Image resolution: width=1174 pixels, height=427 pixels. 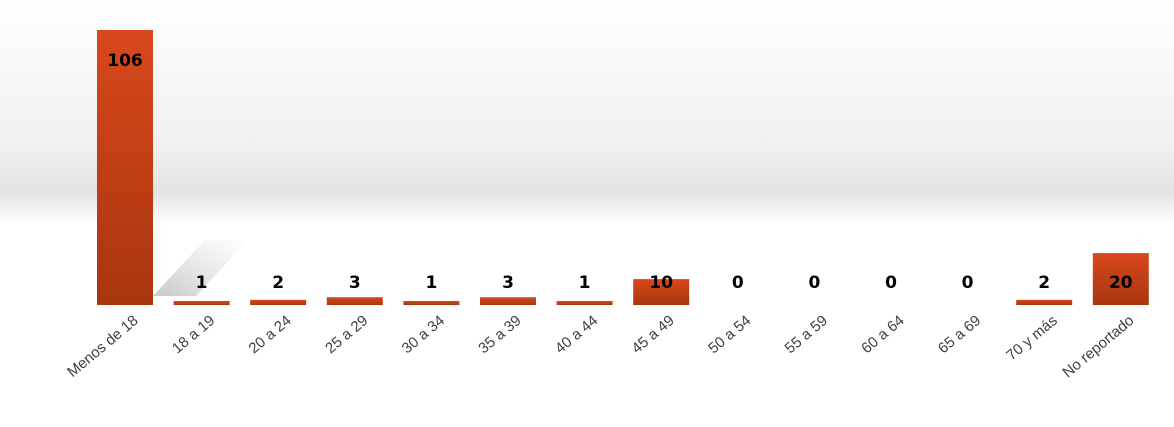 What do you see at coordinates (346, 334) in the screenshot?
I see `x-tick-label: 25 a 29` at bounding box center [346, 334].